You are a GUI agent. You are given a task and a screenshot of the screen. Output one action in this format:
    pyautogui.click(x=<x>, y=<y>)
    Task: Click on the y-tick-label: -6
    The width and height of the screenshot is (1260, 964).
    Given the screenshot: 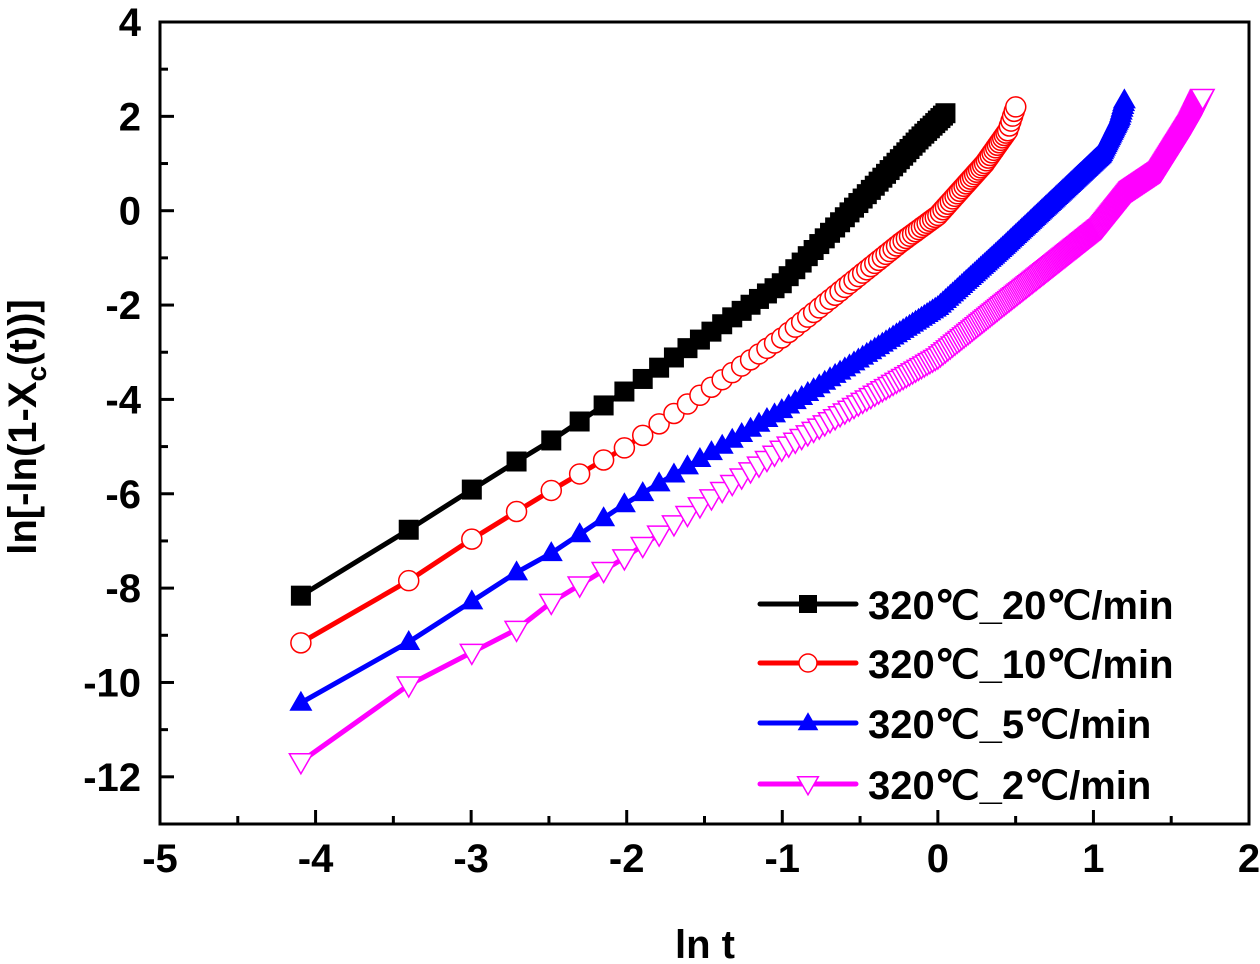 What is the action you would take?
    pyautogui.click(x=123, y=495)
    